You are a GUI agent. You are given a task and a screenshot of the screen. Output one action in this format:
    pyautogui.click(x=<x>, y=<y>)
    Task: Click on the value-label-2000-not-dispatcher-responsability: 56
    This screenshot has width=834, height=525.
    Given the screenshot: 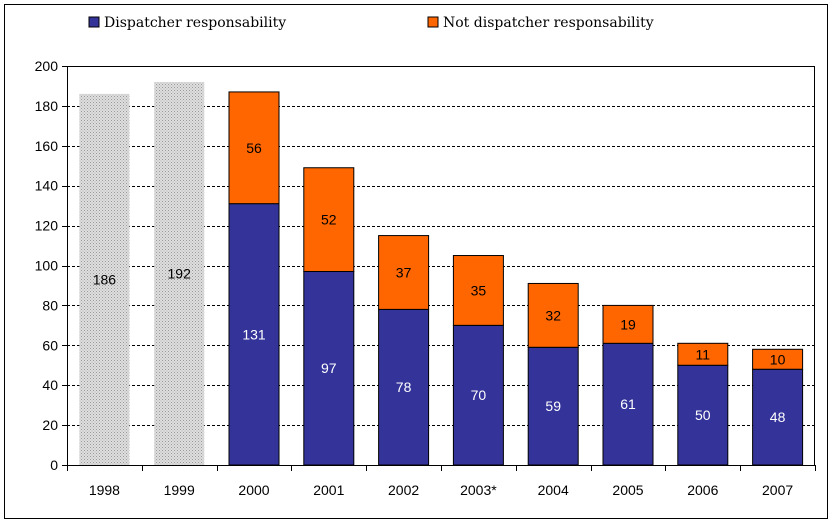 What is the action you would take?
    pyautogui.click(x=254, y=148)
    